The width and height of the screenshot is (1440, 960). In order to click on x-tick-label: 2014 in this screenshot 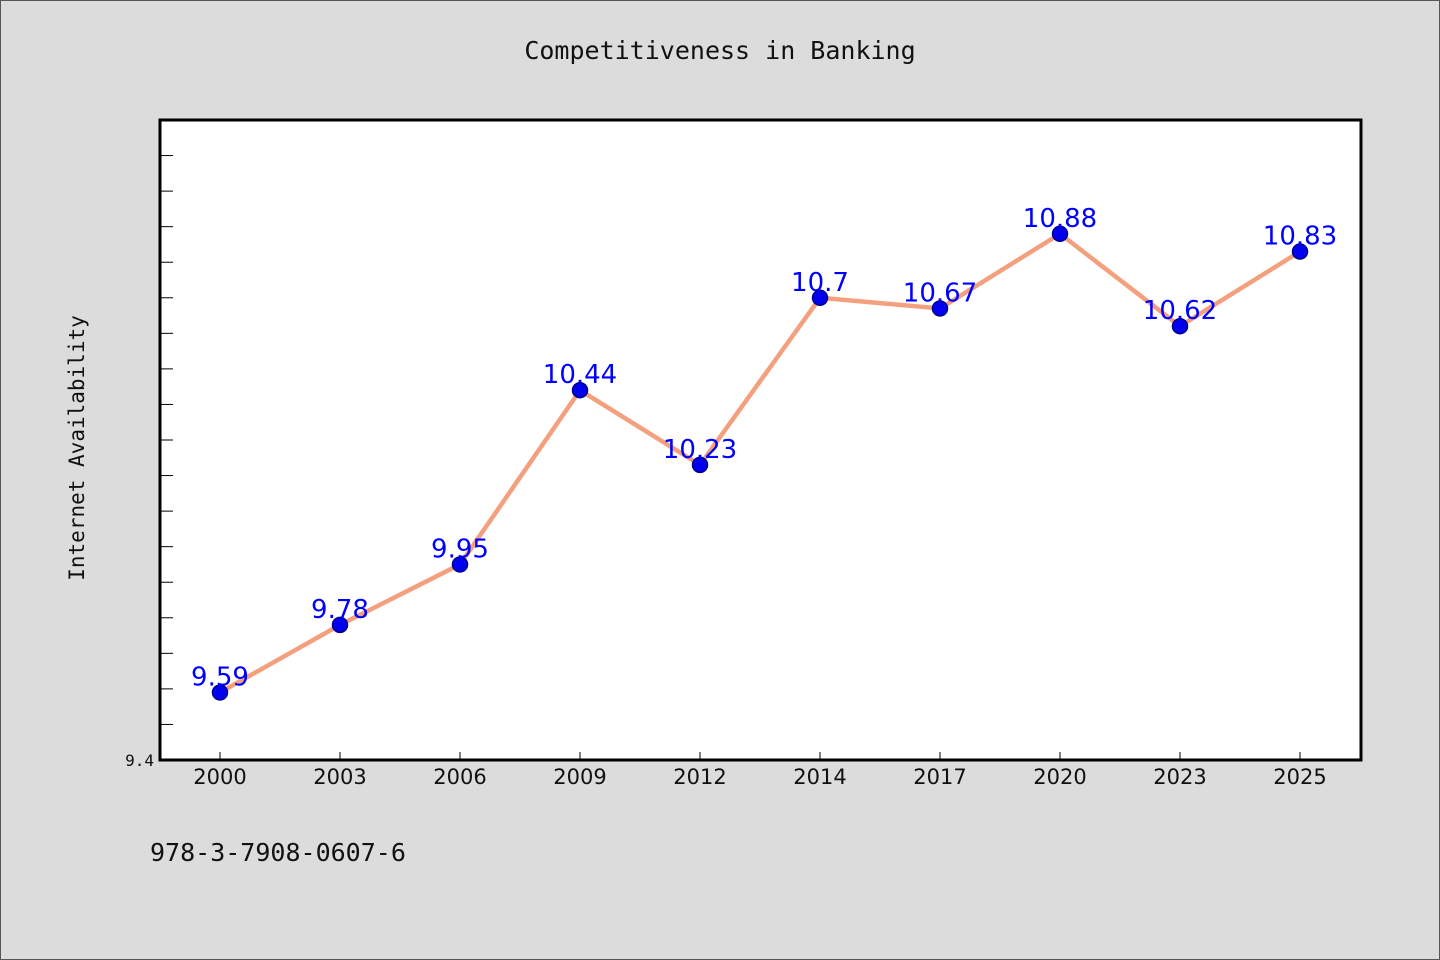, I will do `click(819, 777)`.